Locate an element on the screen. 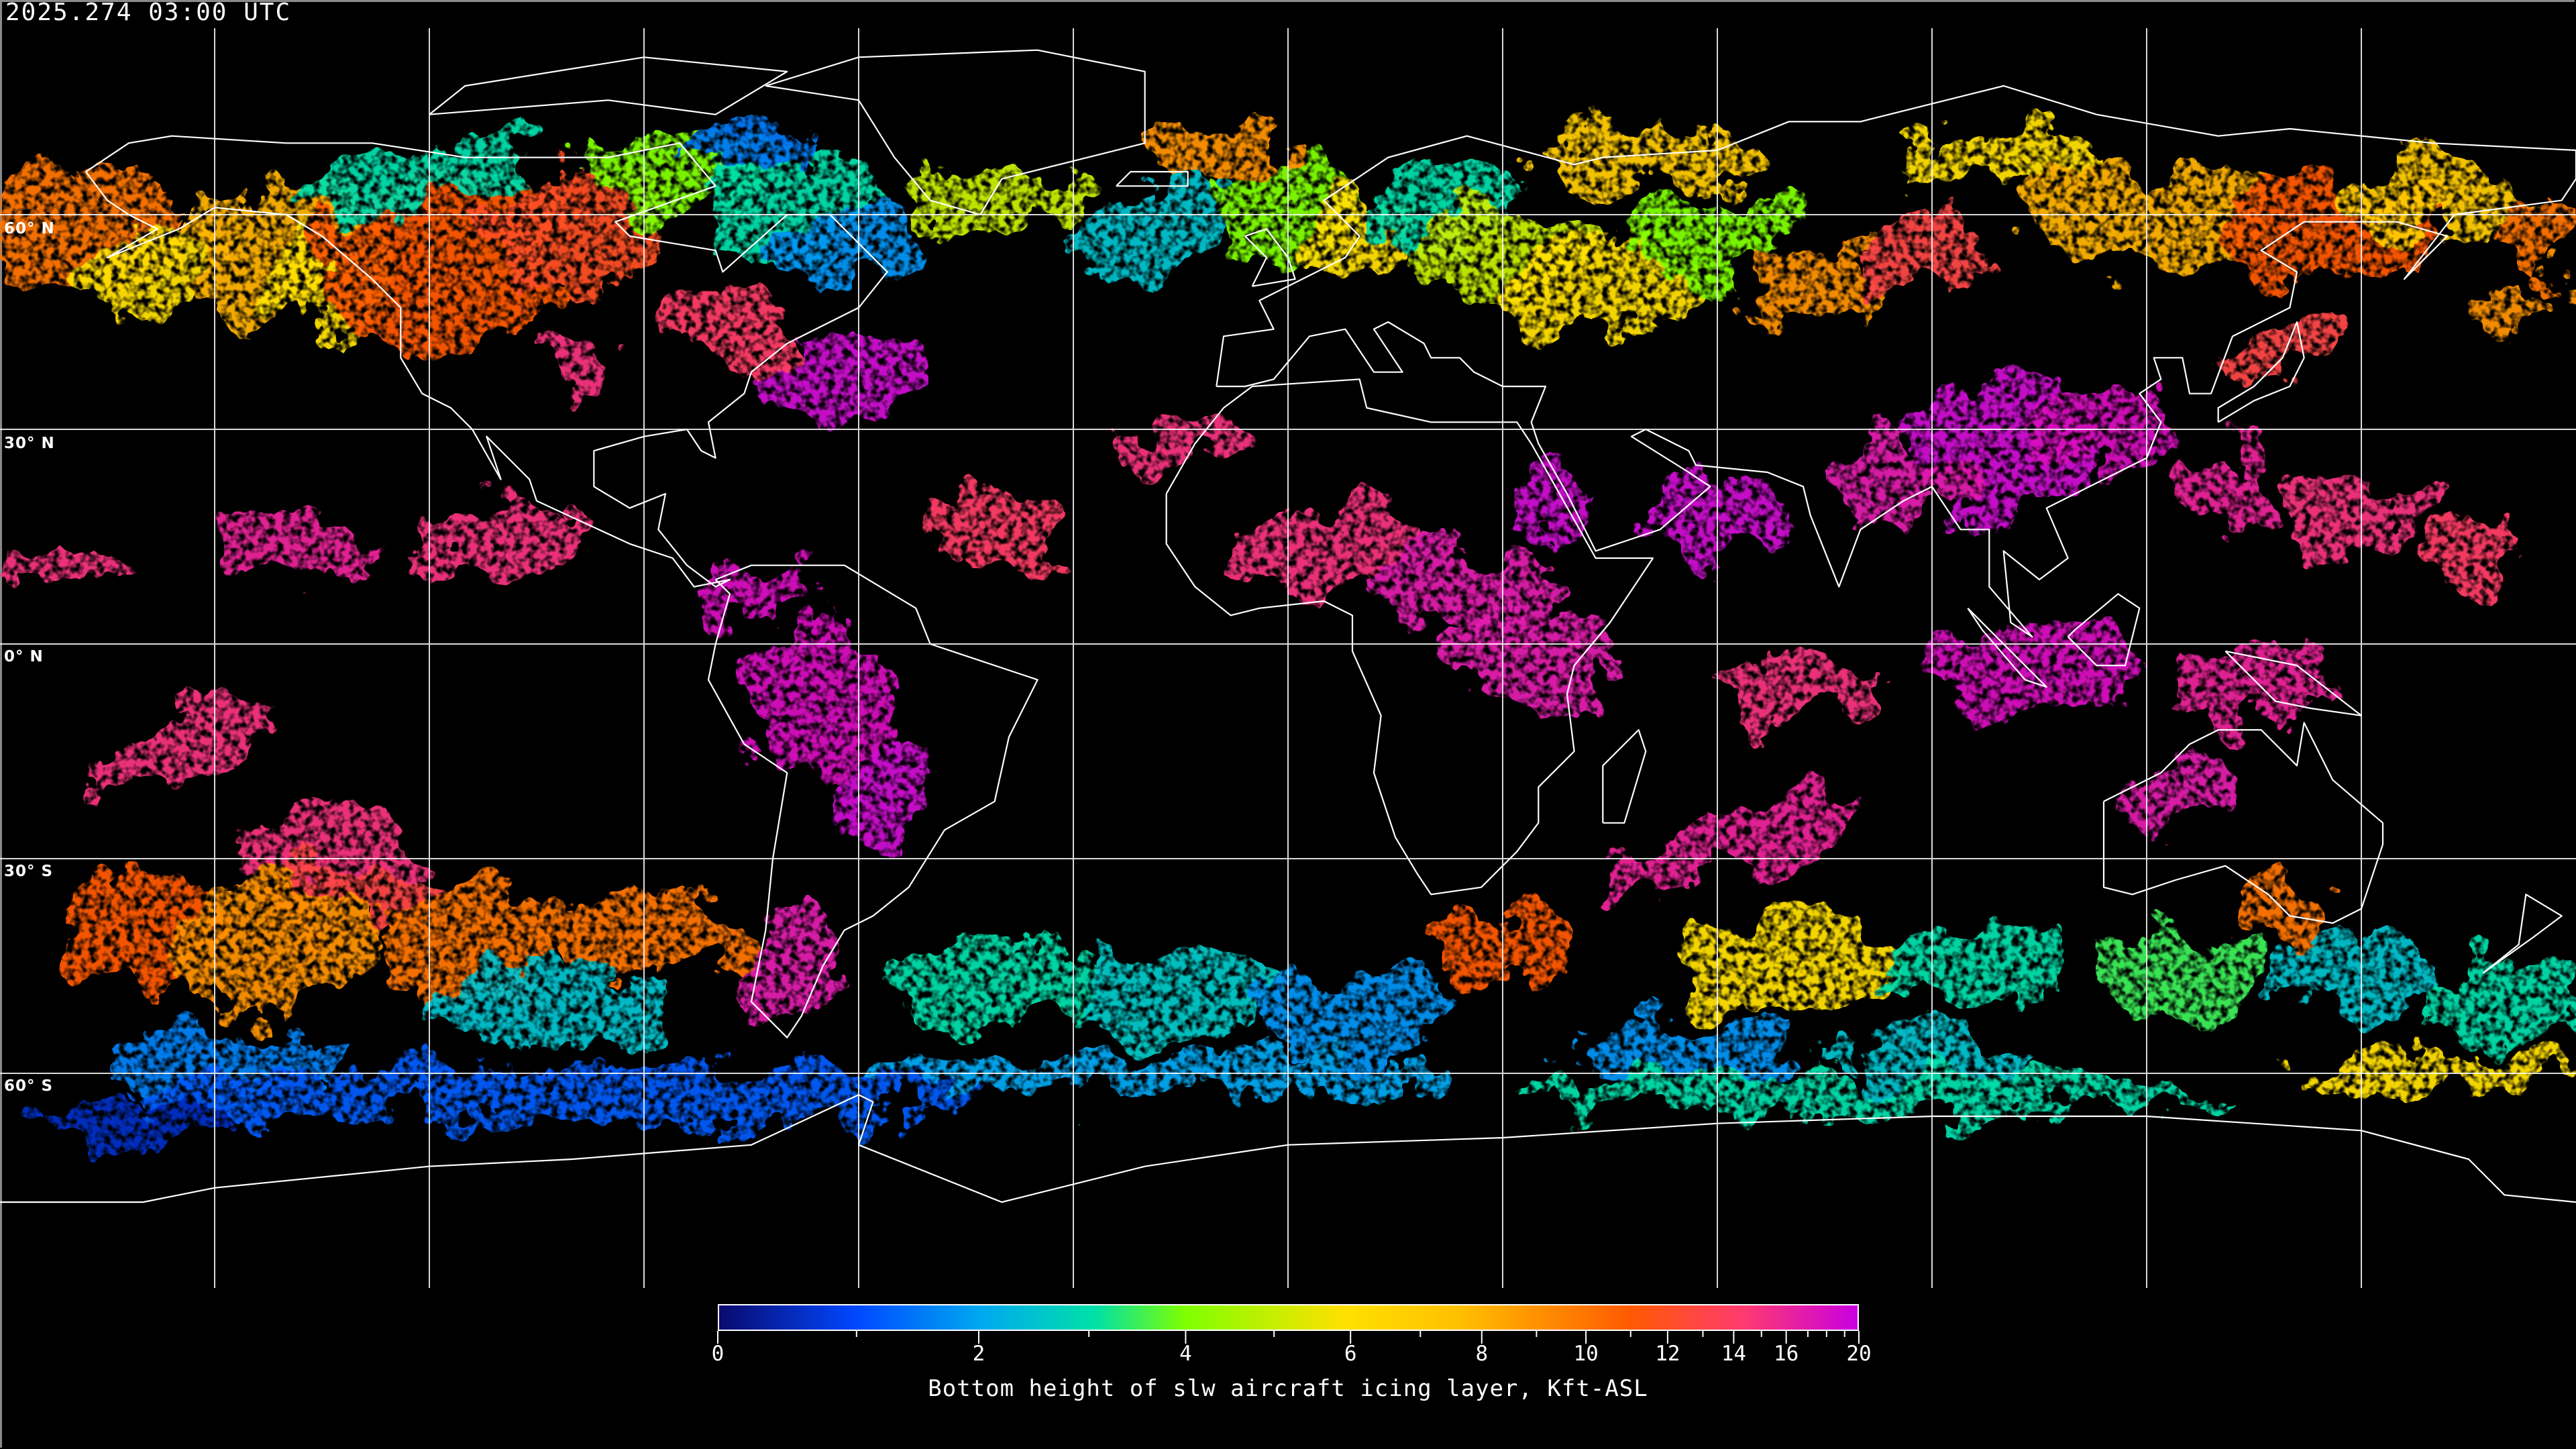 This screenshot has width=2576, height=1449. lat-label-60n: 60° N is located at coordinates (29, 228).